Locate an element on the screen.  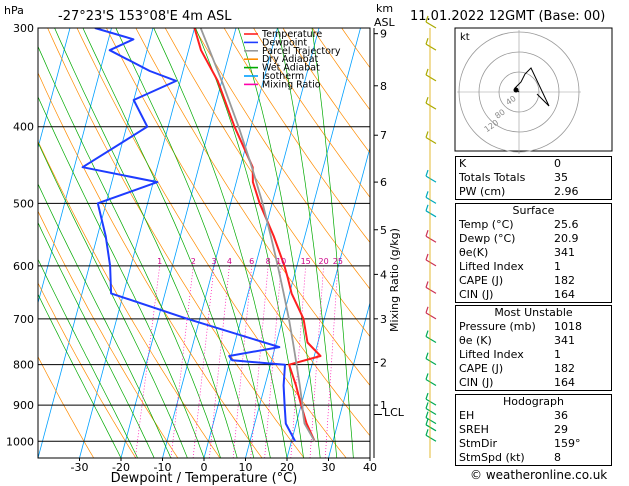
datetime-title: 11.01.2022 12GMT (Base: 00) is located at coordinates (507, 16).